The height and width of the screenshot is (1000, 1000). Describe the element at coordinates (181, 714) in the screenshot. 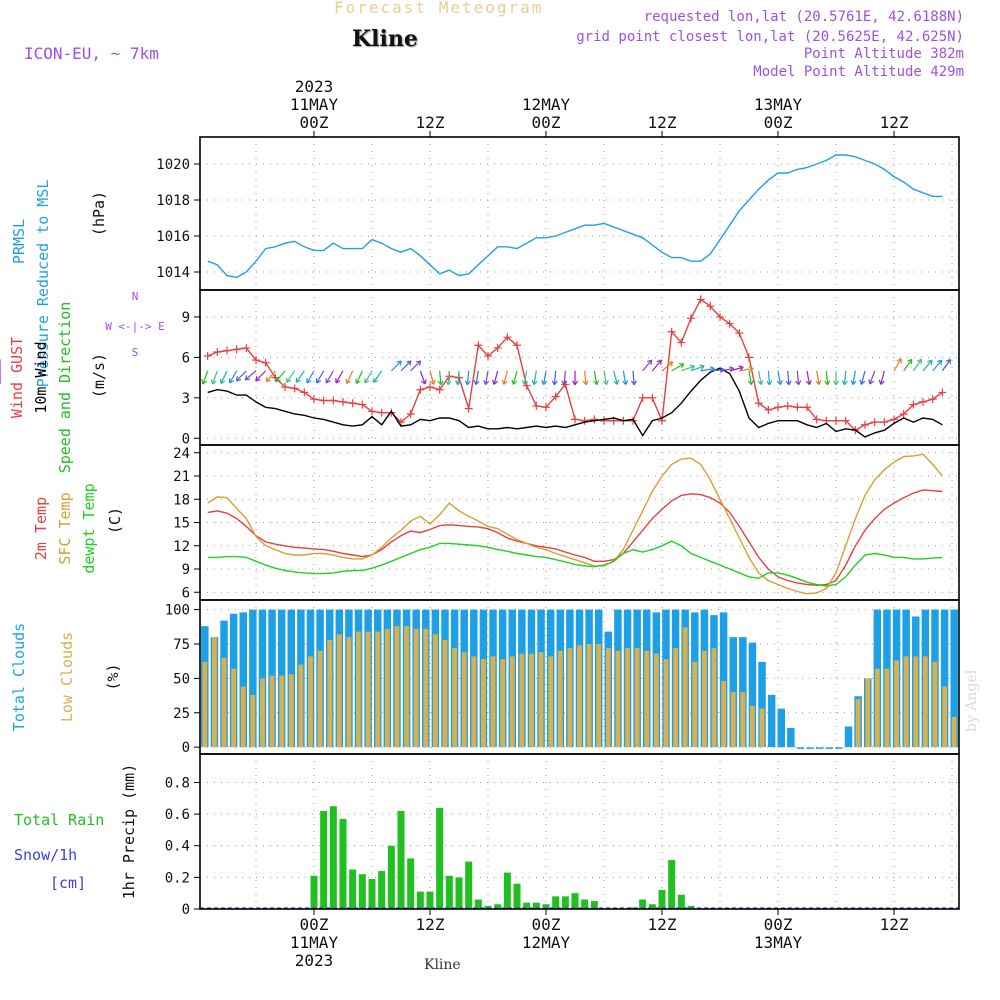

I see `y-tick-label: 25` at that location.